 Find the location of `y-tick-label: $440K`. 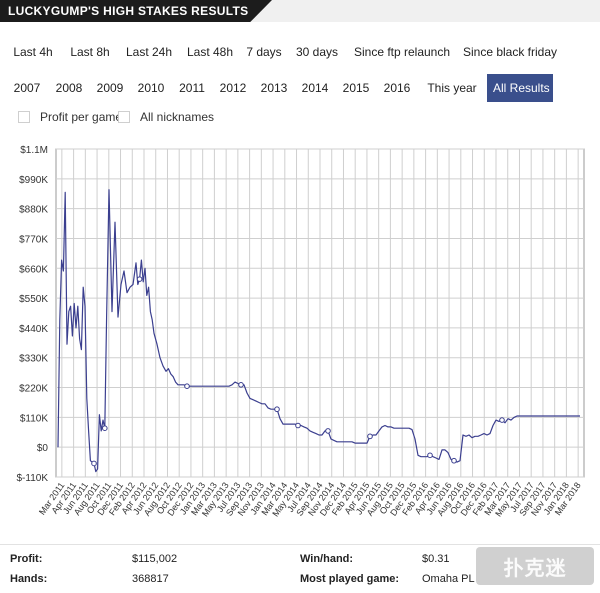

y-tick-label: $440K is located at coordinates (33, 329).